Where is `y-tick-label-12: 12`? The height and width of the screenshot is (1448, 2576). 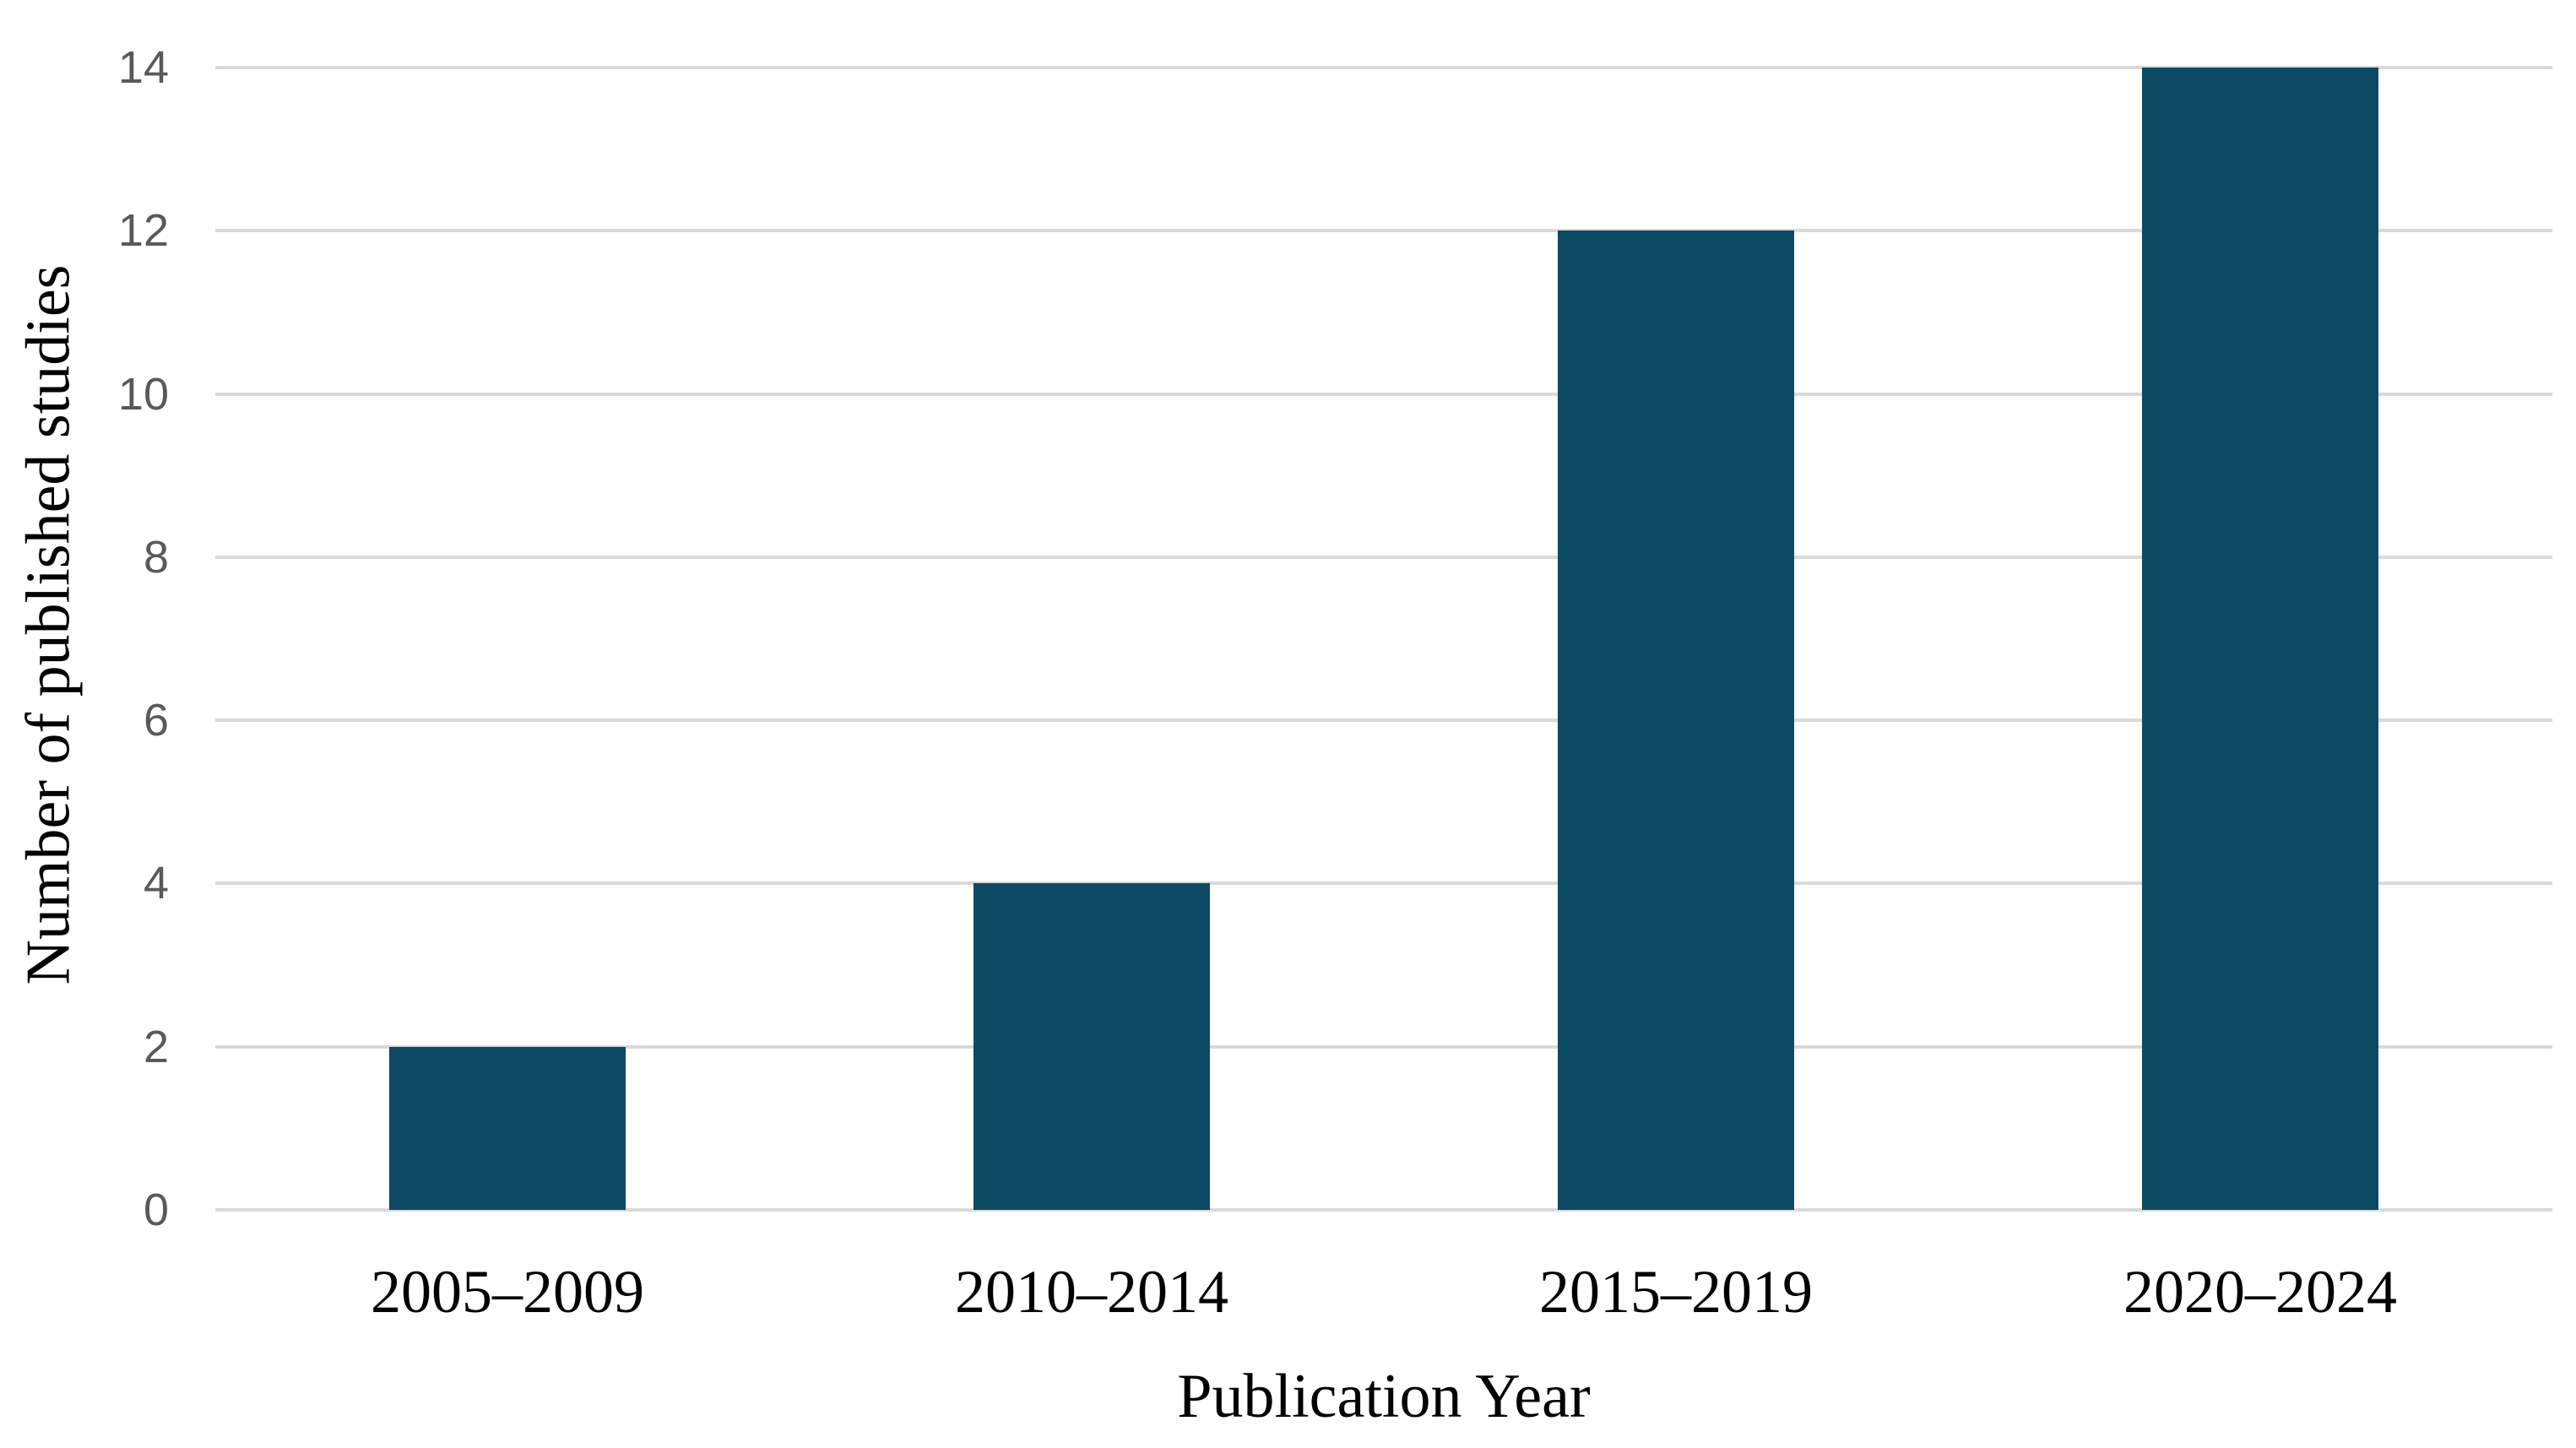 y-tick-label-12: 12 is located at coordinates (143, 231).